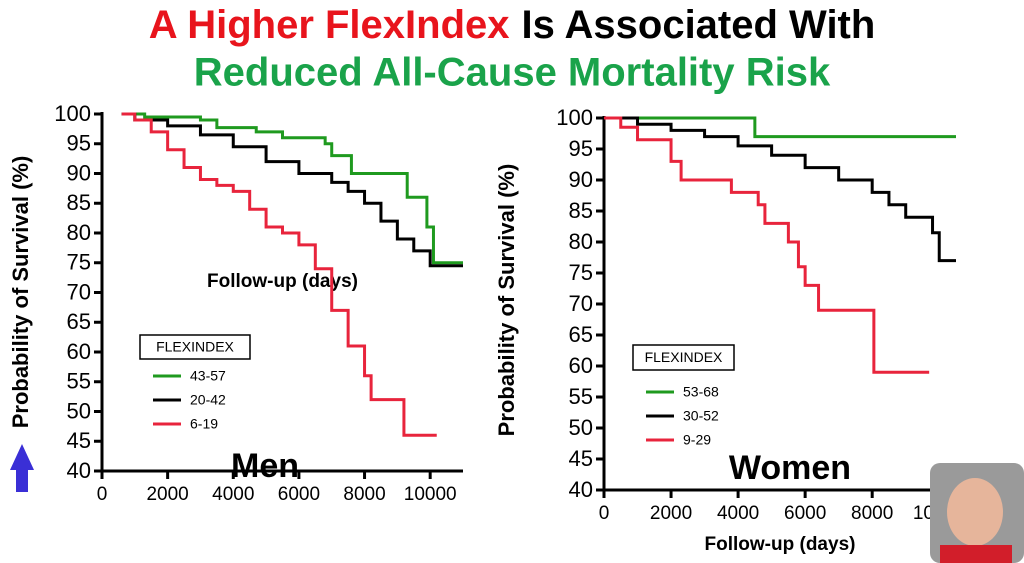 The width and height of the screenshot is (1024, 563). Describe the element at coordinates (790, 468) in the screenshot. I see `chart-annotation: Women` at that location.